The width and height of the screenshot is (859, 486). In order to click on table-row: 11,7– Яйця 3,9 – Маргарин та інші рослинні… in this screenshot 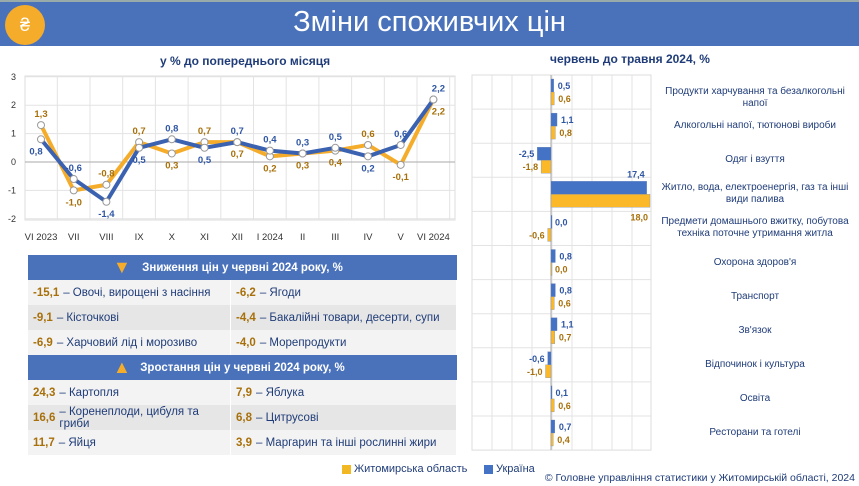, I will do `click(242, 442)`.